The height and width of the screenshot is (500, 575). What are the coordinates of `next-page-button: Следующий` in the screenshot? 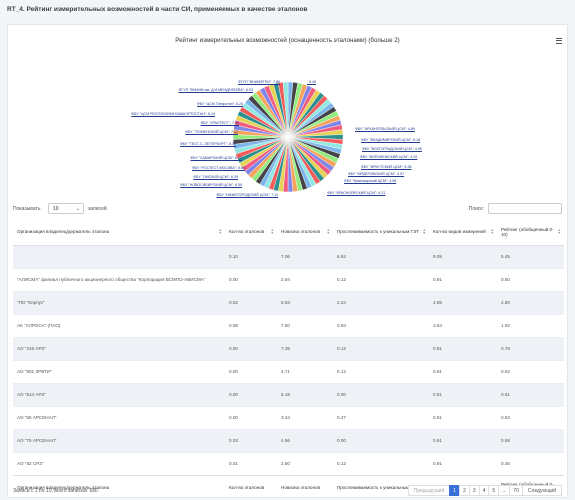 It's located at (541, 490).